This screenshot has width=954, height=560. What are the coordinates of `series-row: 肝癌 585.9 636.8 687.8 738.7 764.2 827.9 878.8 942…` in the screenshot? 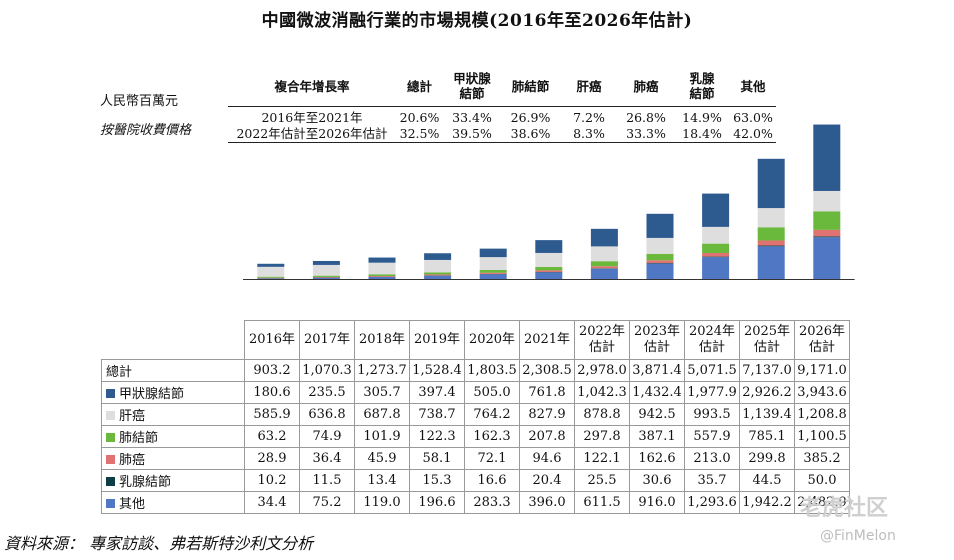 It's located at (475, 414).